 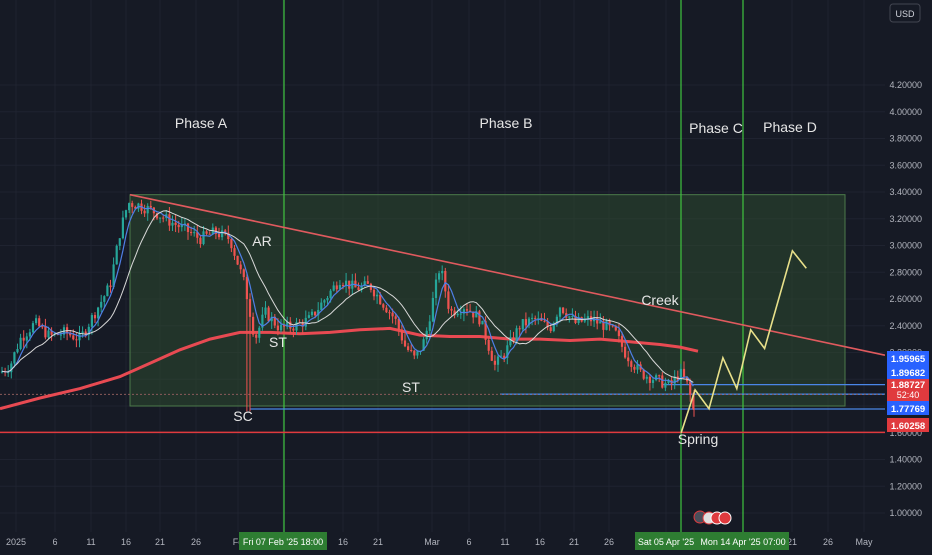 What do you see at coordinates (504, 542) in the screenshot?
I see `time-tick-12: 11` at bounding box center [504, 542].